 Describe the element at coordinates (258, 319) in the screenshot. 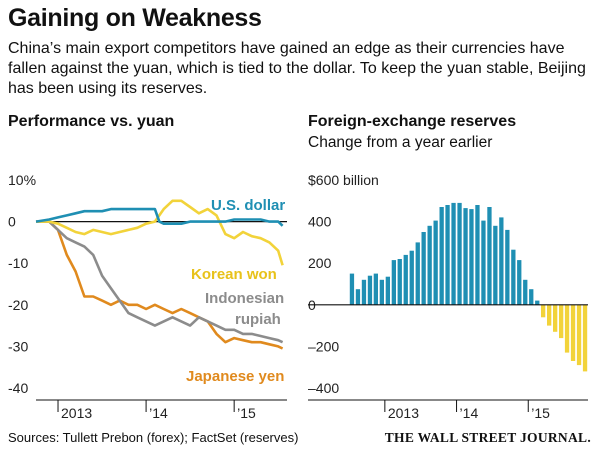

I see `series-label-indonesian-rupiah: rupiah` at that location.